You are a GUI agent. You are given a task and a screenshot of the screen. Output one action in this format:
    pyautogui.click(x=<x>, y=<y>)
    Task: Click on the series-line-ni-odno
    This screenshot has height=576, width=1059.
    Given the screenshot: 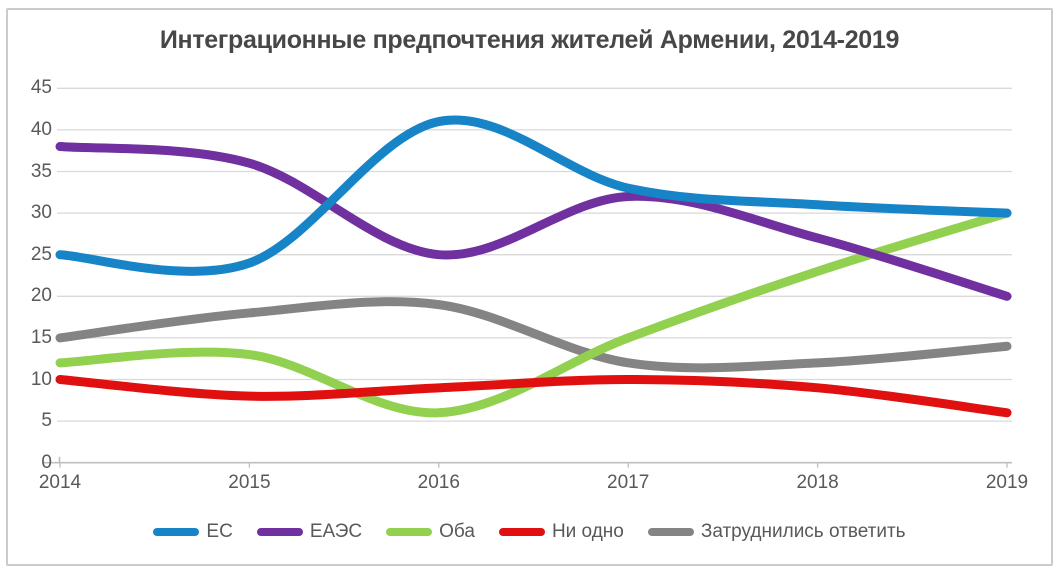 What is the action you would take?
    pyautogui.click(x=533, y=396)
    